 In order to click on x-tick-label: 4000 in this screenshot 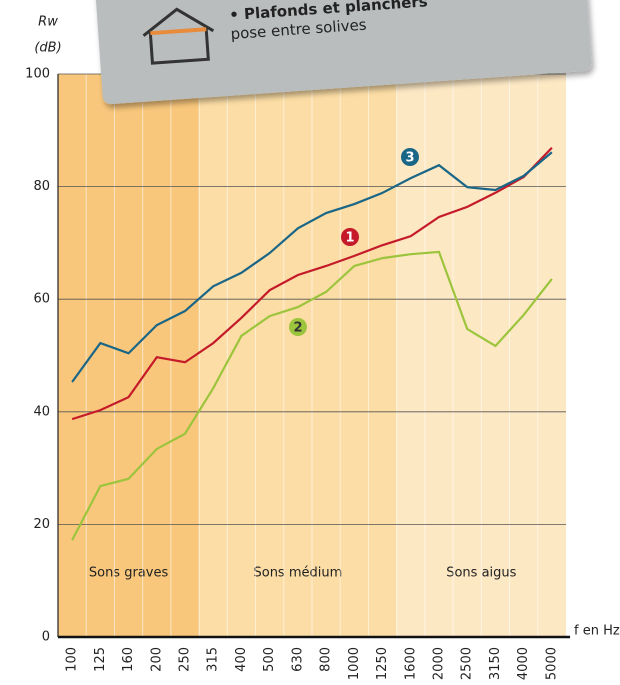, I will do `click(523, 663)`.